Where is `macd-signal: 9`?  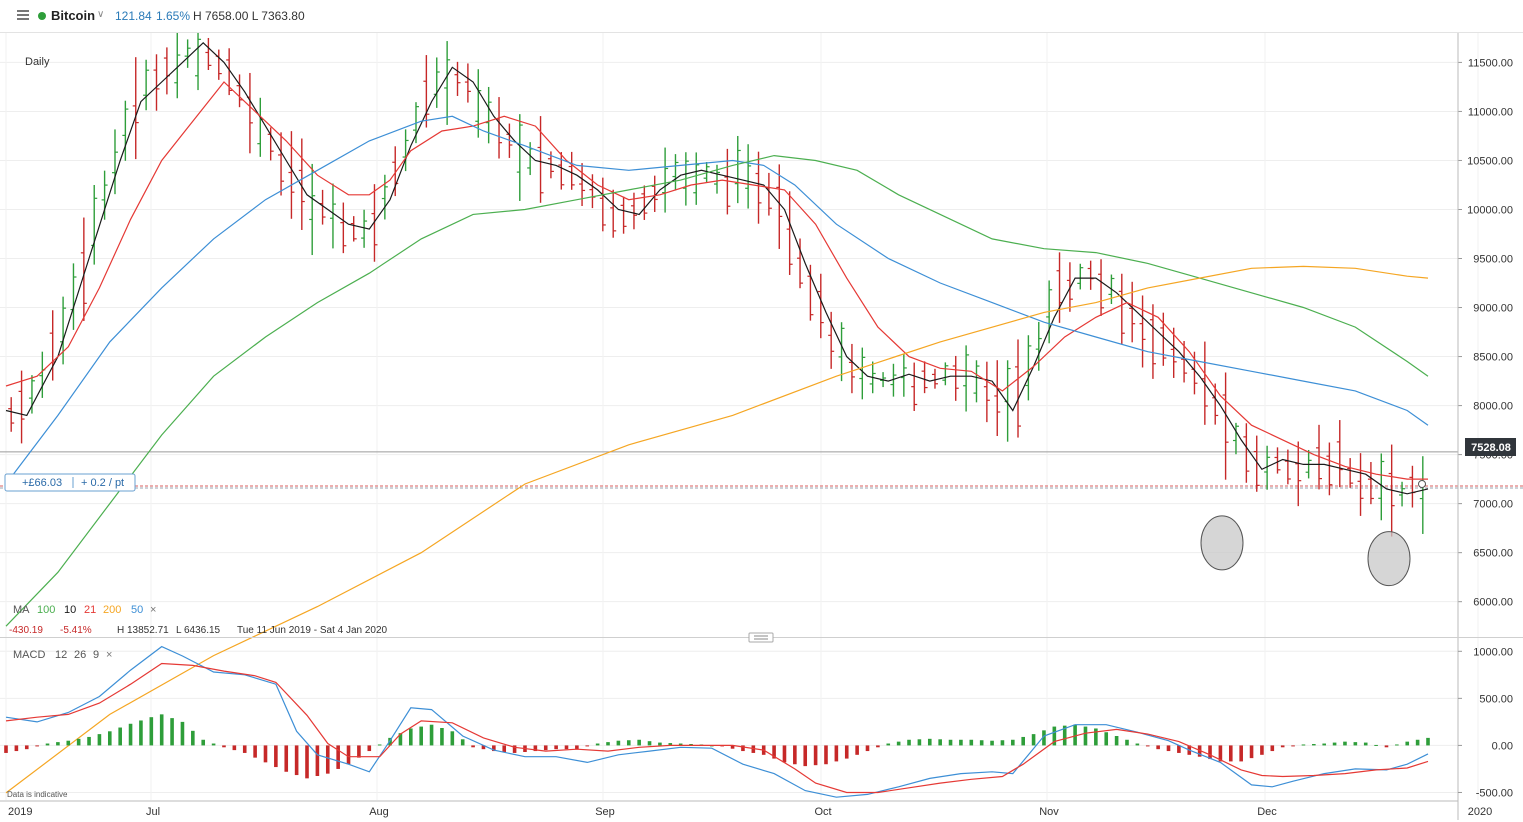 macd-signal: 9 is located at coordinates (96, 655).